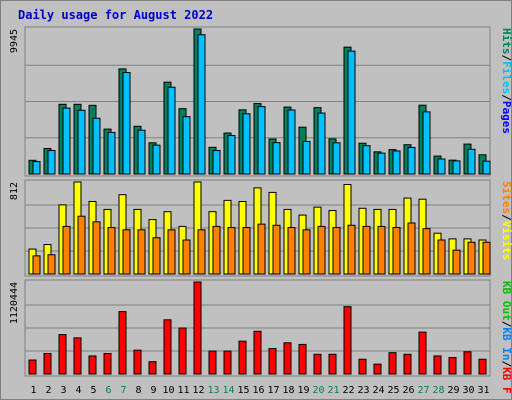 The height and width of the screenshot is (400, 512). I want to click on x-tick-label-2: 2, so click(48, 390).